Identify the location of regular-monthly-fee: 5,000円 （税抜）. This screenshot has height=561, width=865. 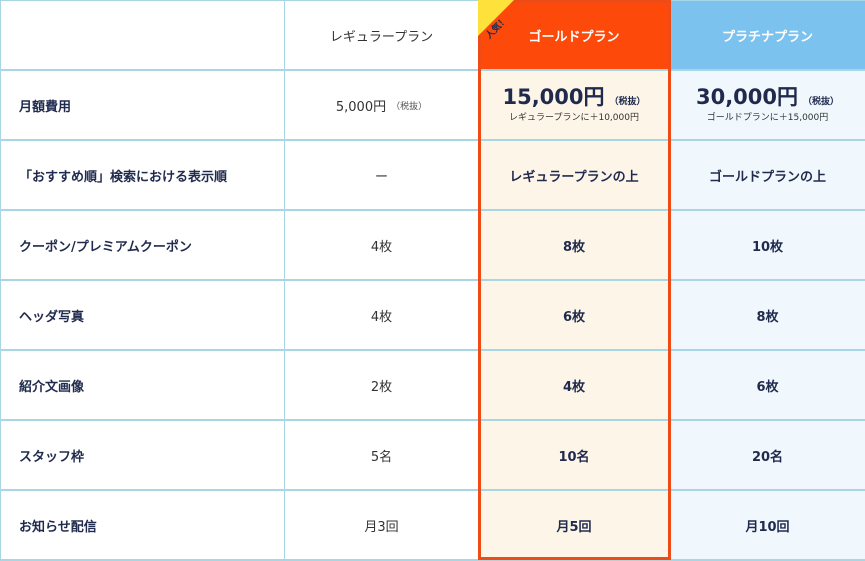
(382, 106).